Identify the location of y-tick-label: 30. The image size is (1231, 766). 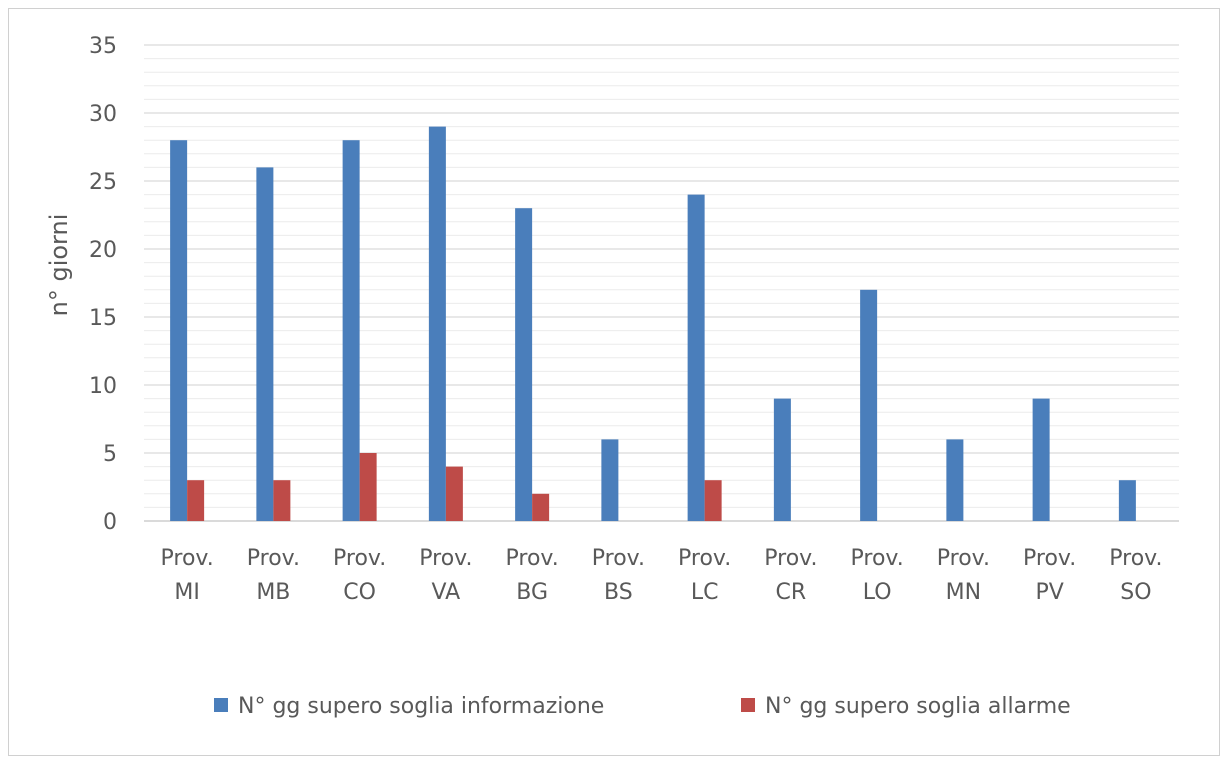
(103, 114).